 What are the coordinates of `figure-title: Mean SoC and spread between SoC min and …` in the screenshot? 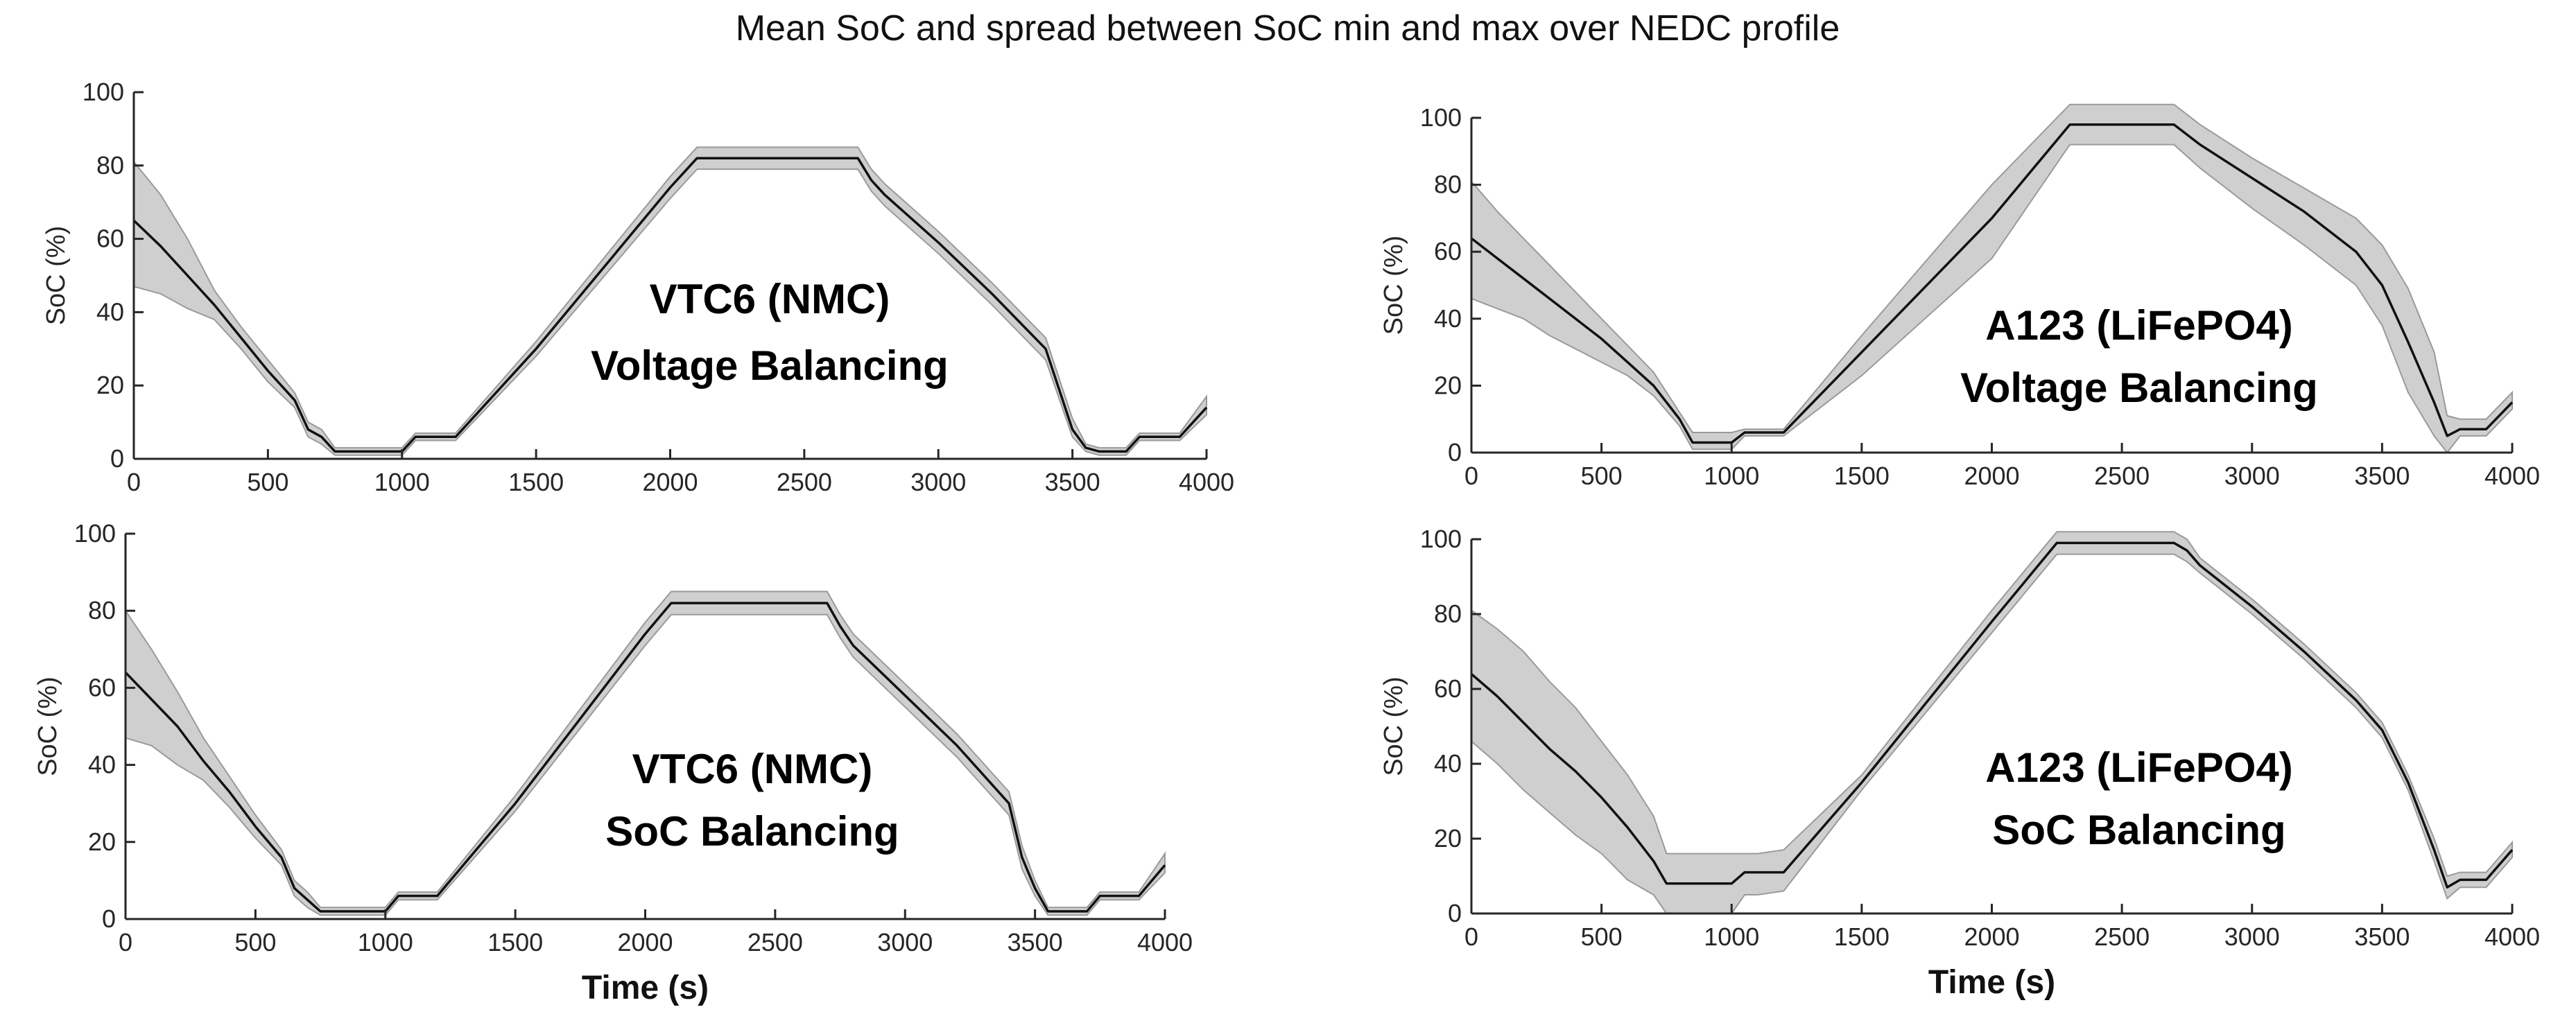 It's located at (1288, 29).